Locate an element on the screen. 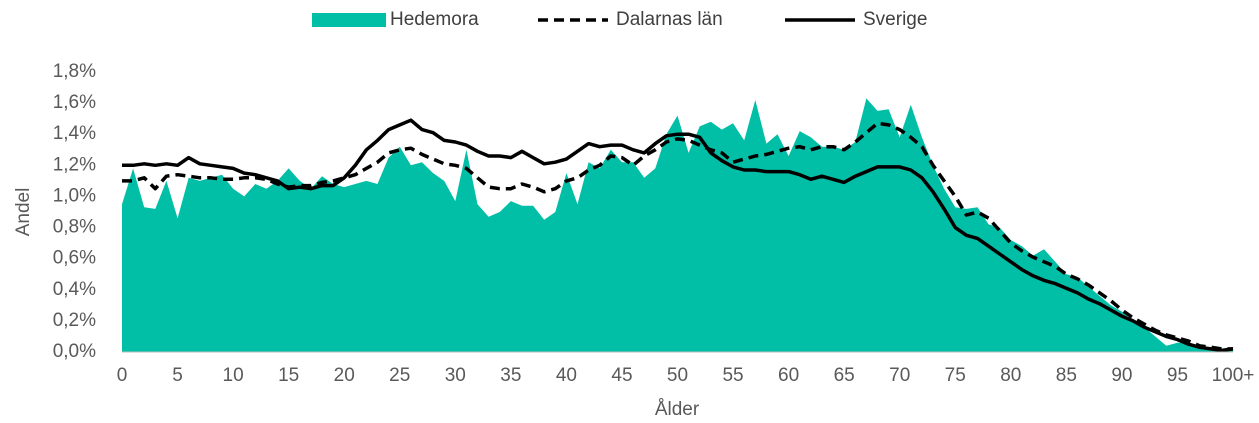 Image resolution: width=1259 pixels, height=423 pixels. x-tick-label: 85 is located at coordinates (1066, 375).